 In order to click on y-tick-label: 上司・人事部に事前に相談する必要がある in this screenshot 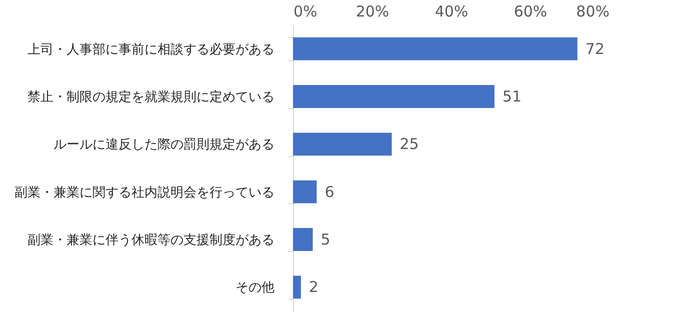, I will do `click(151, 50)`.